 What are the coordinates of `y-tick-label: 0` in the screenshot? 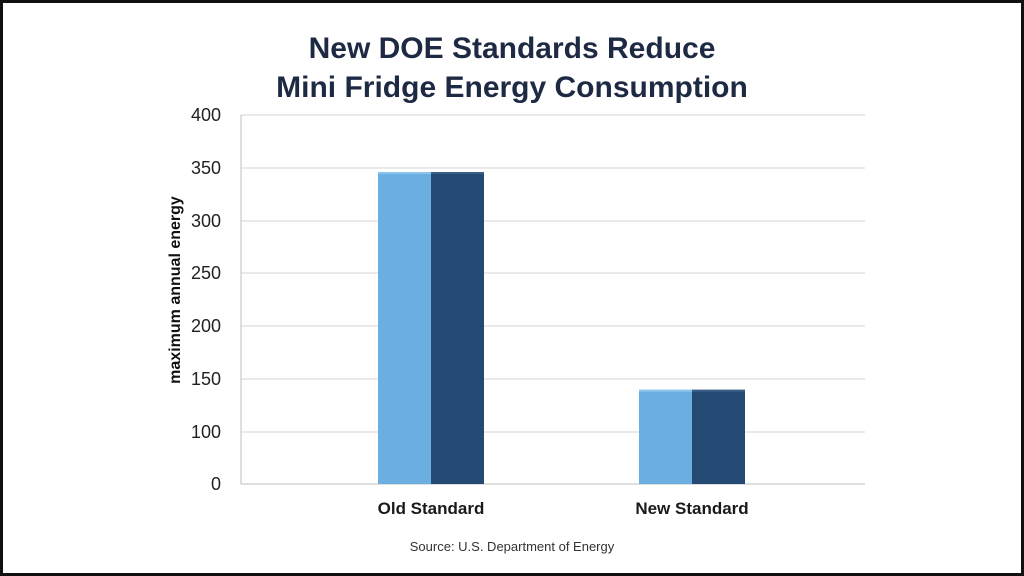 It's located at (216, 484).